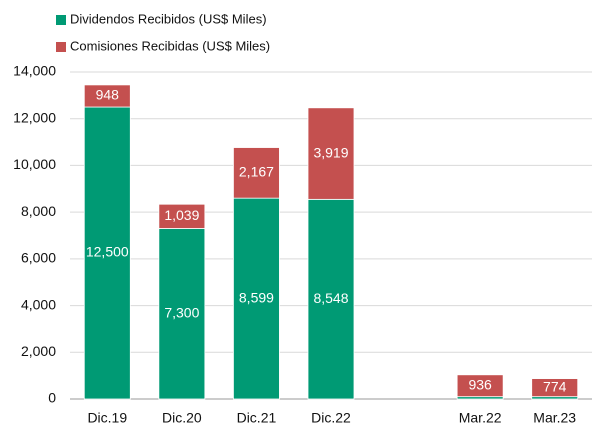 Image resolution: width=601 pixels, height=427 pixels. Describe the element at coordinates (52, 398) in the screenshot. I see `y-tick-label: 0` at that location.